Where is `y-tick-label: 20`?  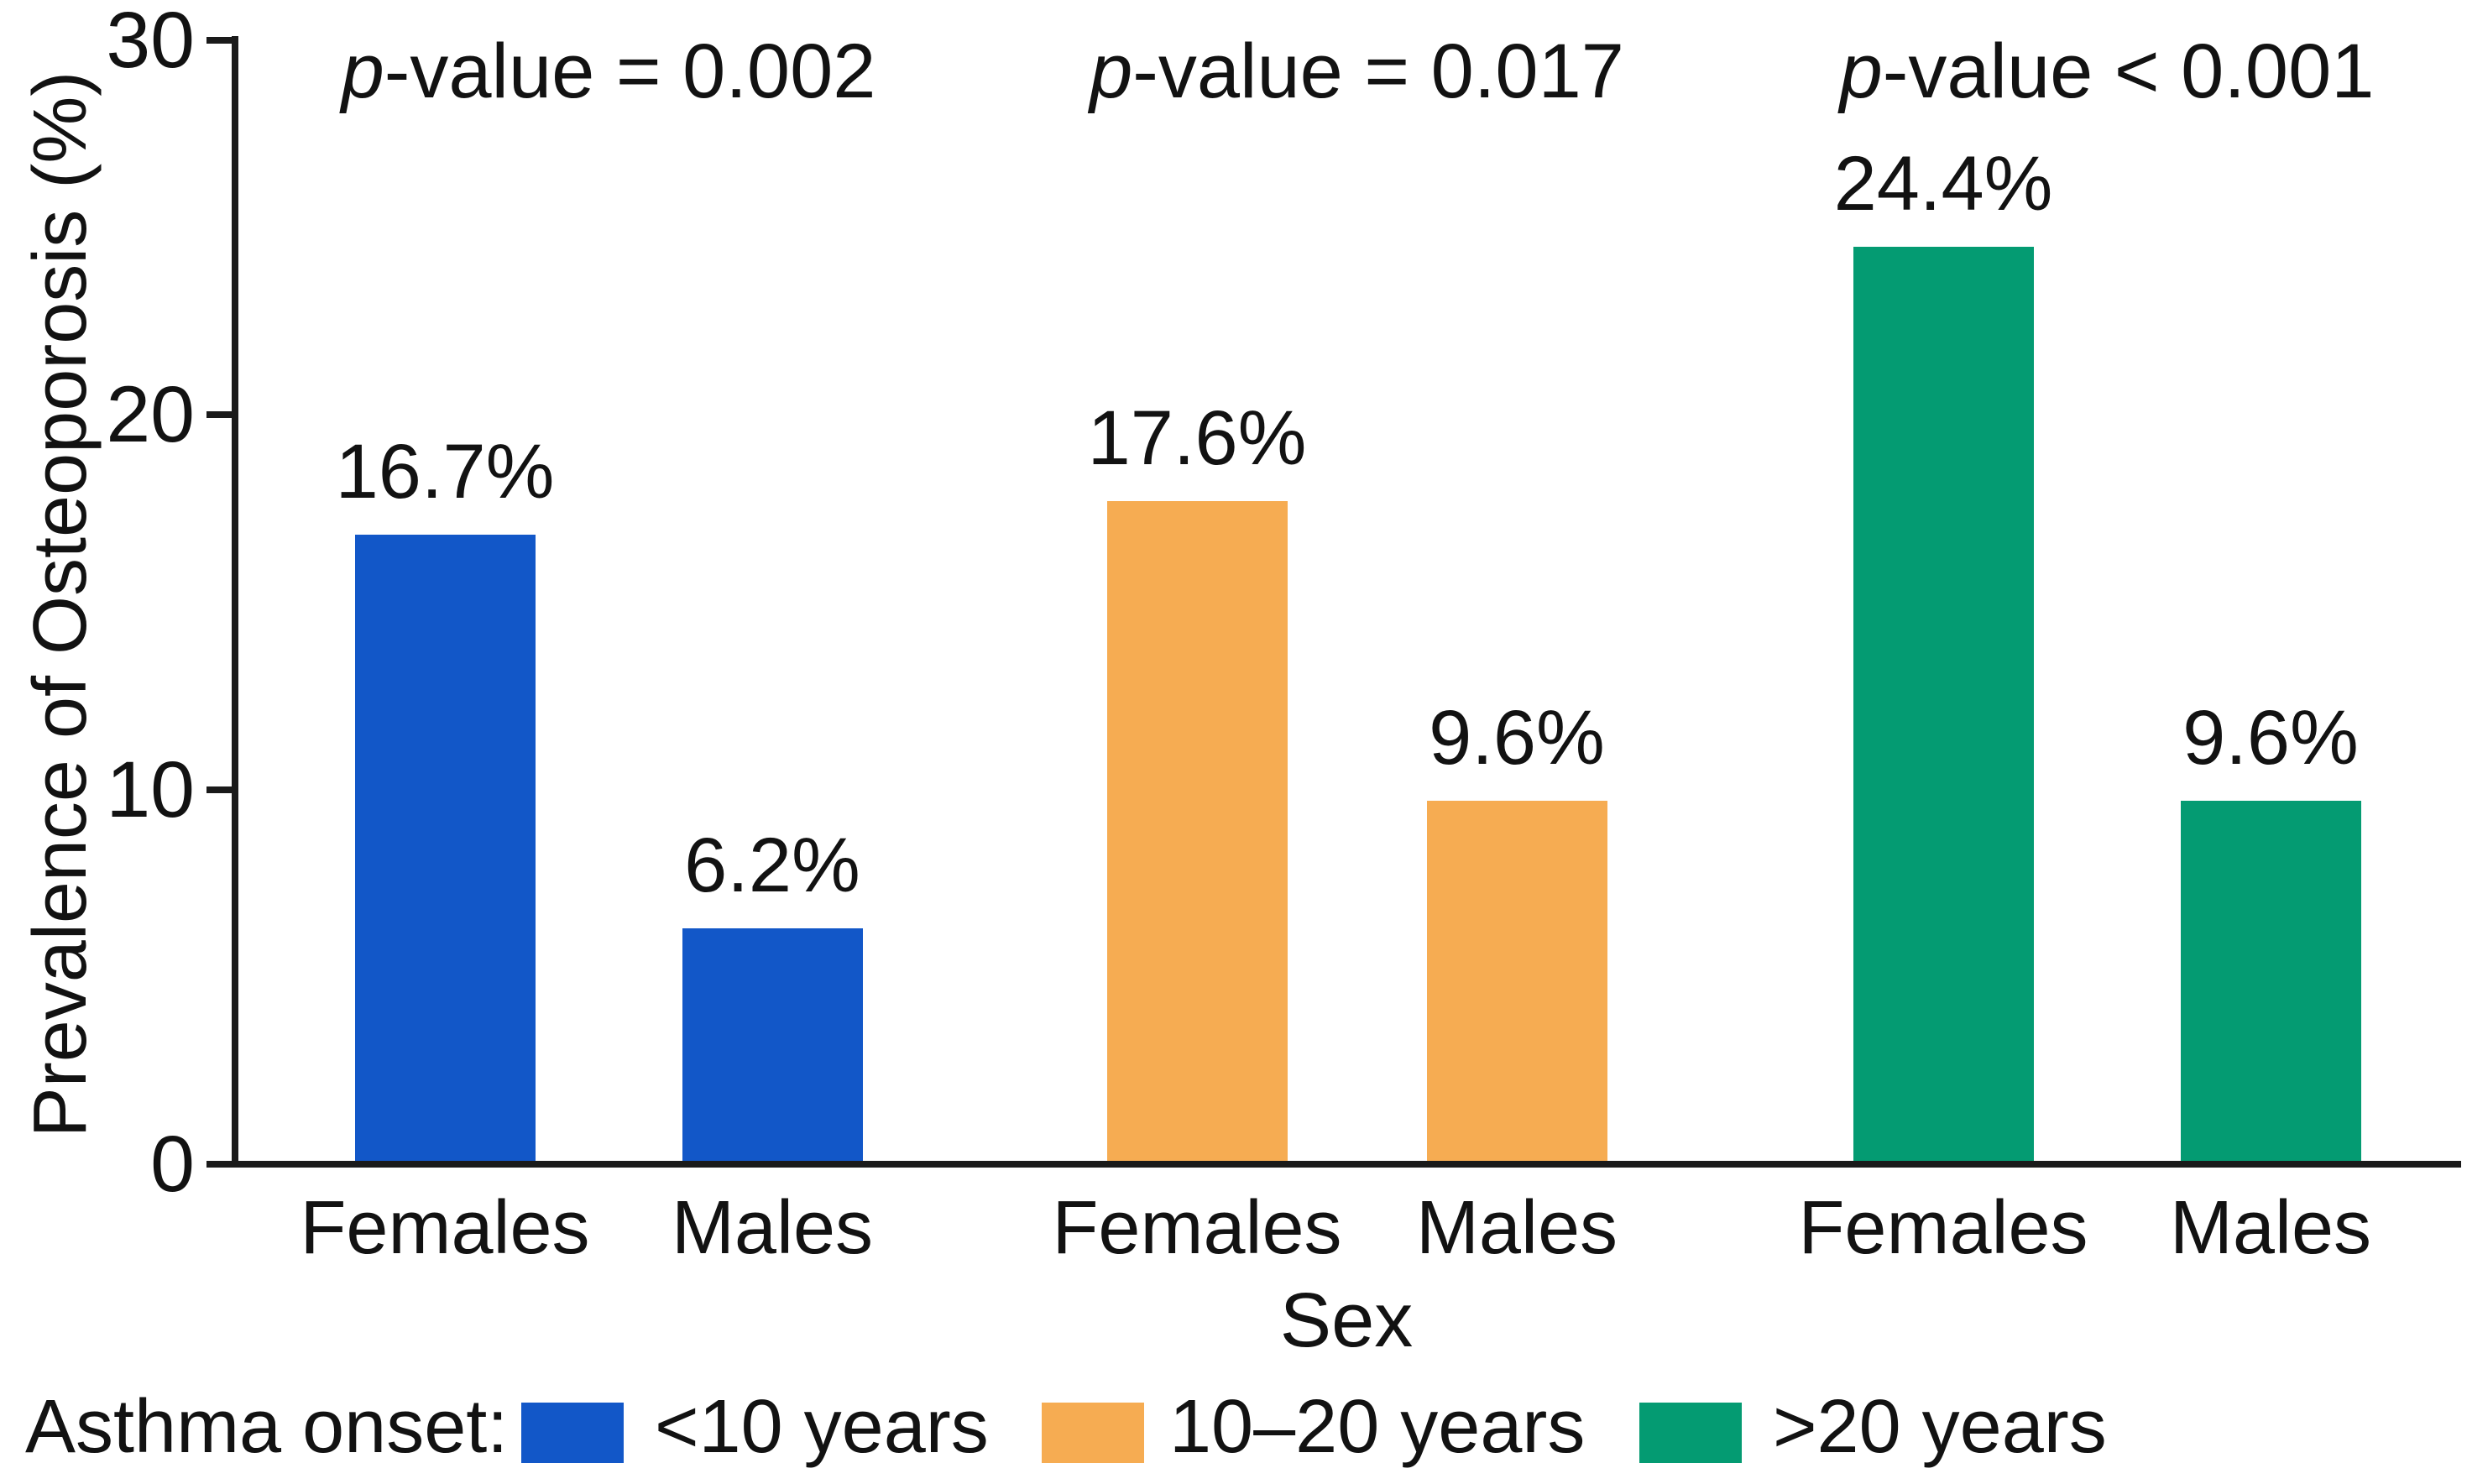 y-tick-label: 20 is located at coordinates (150, 414).